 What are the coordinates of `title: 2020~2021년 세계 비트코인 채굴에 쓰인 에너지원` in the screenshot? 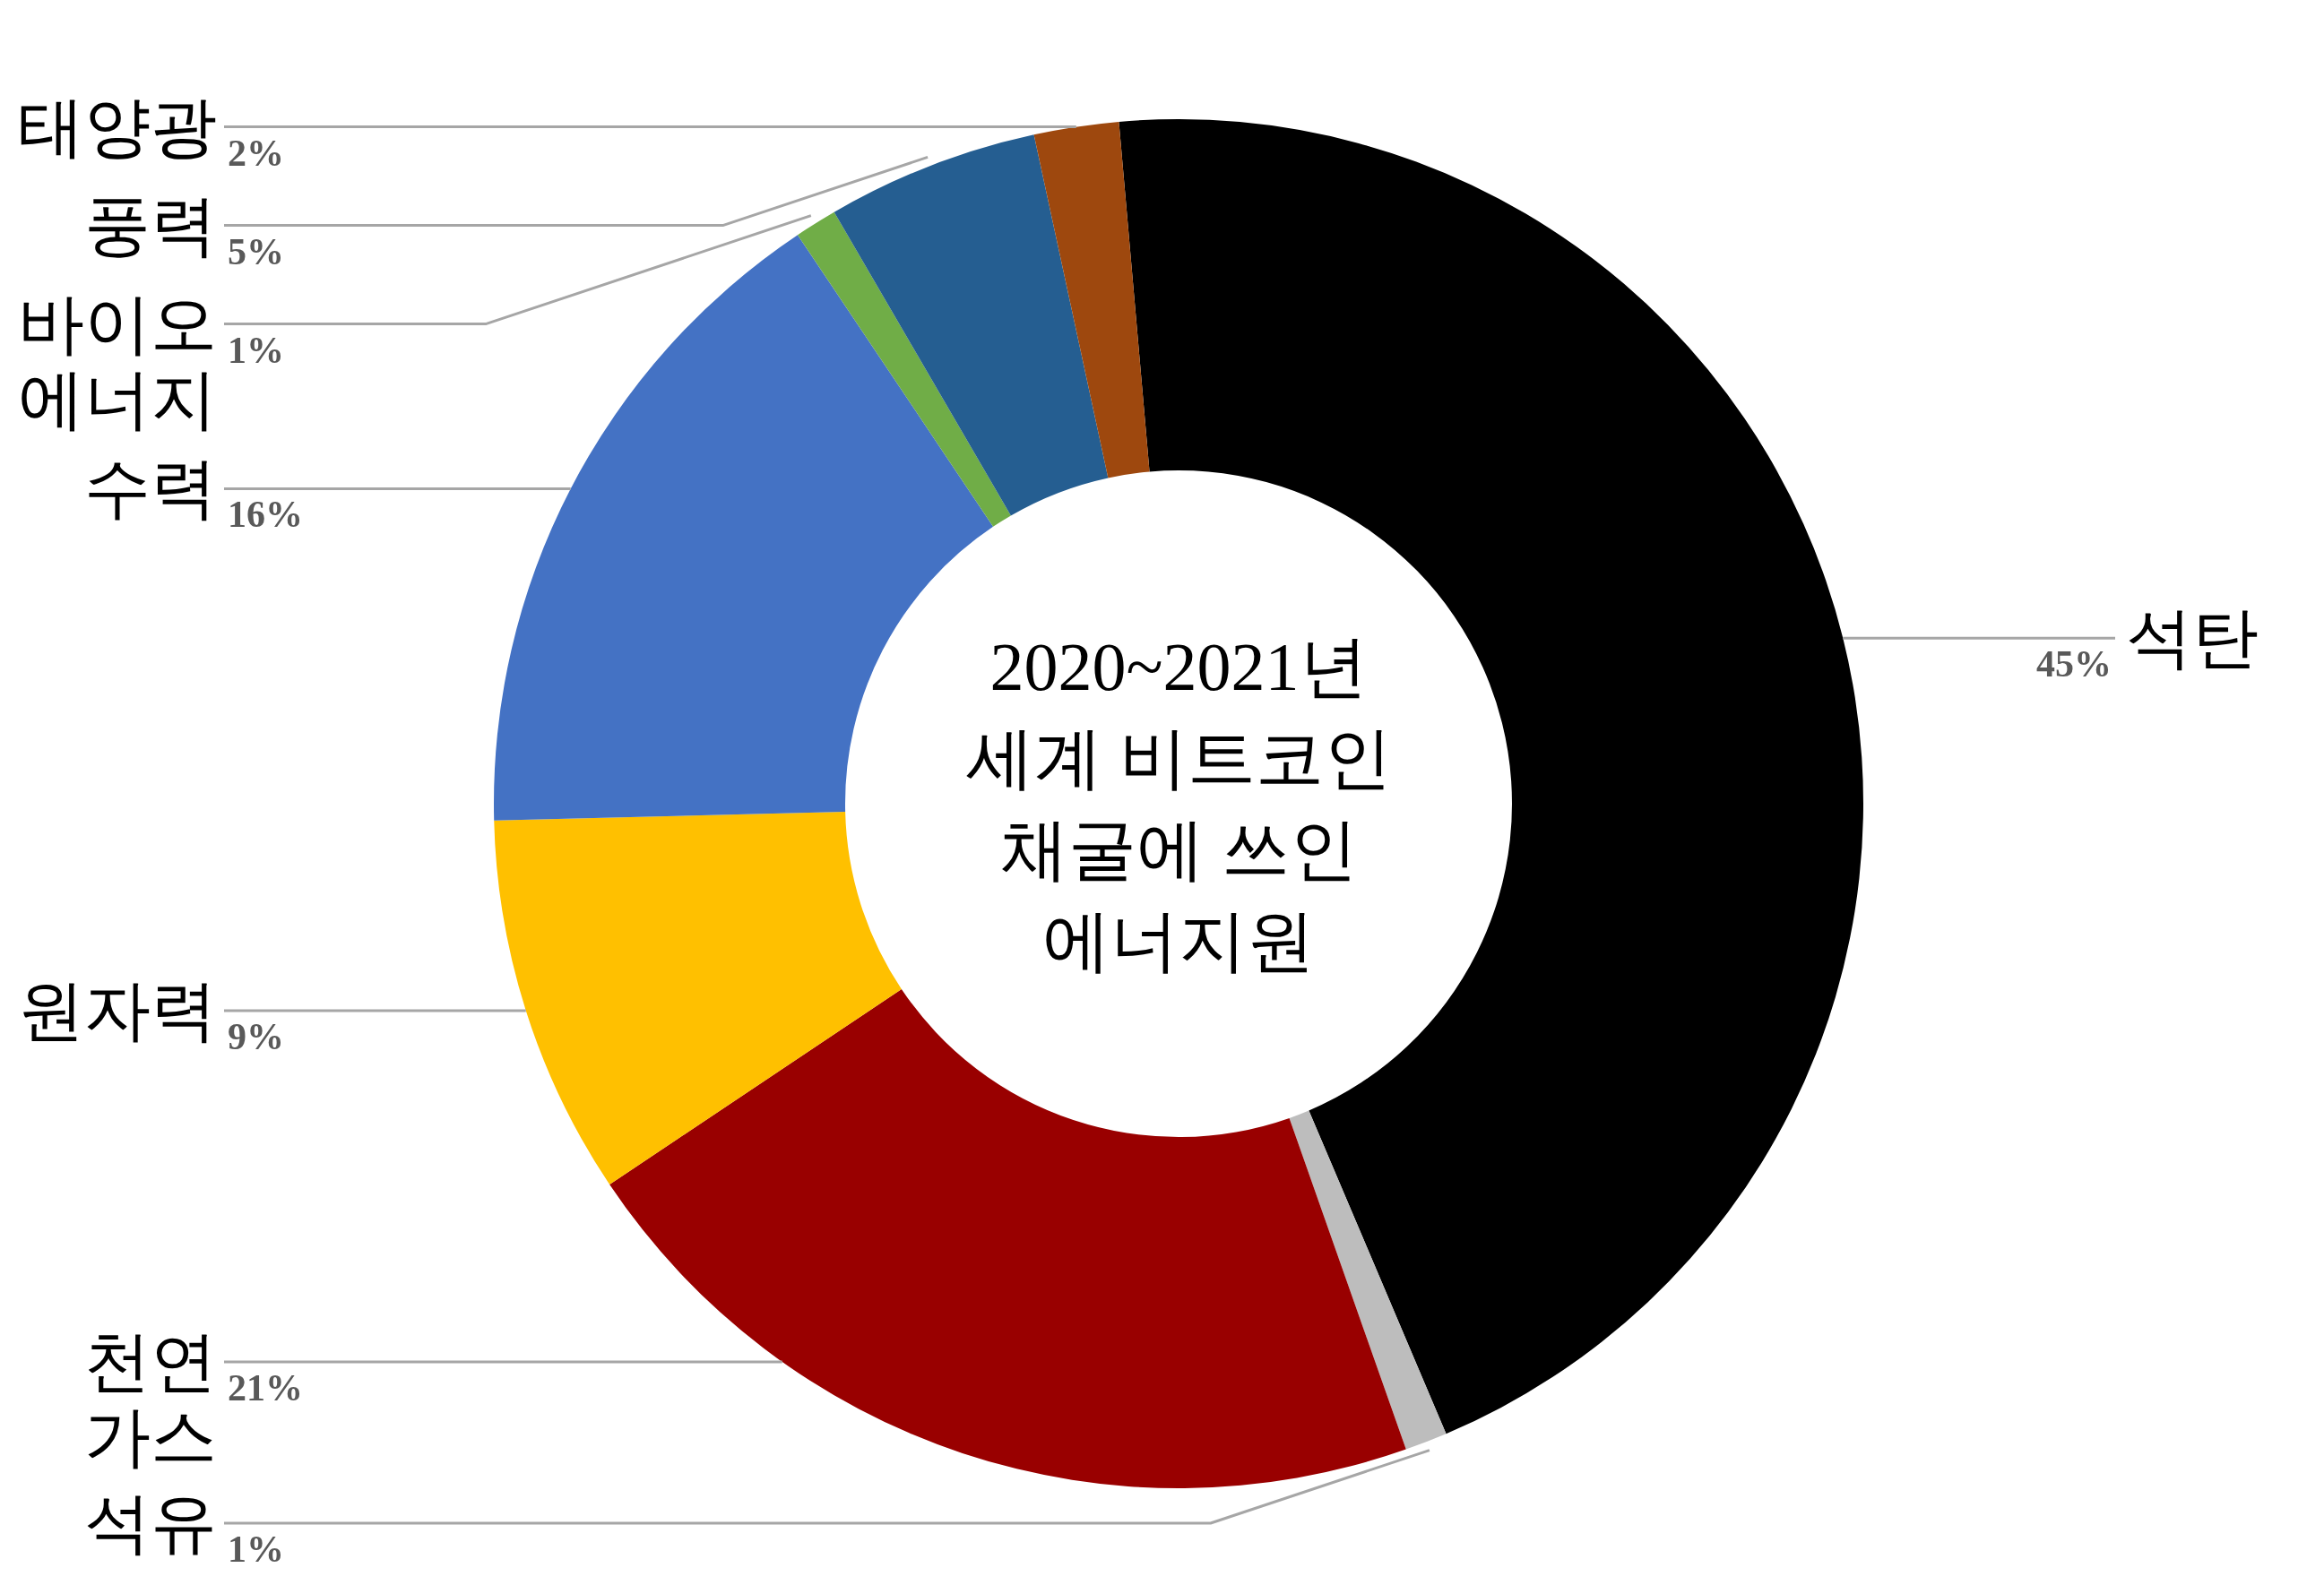 It's located at (1178, 804).